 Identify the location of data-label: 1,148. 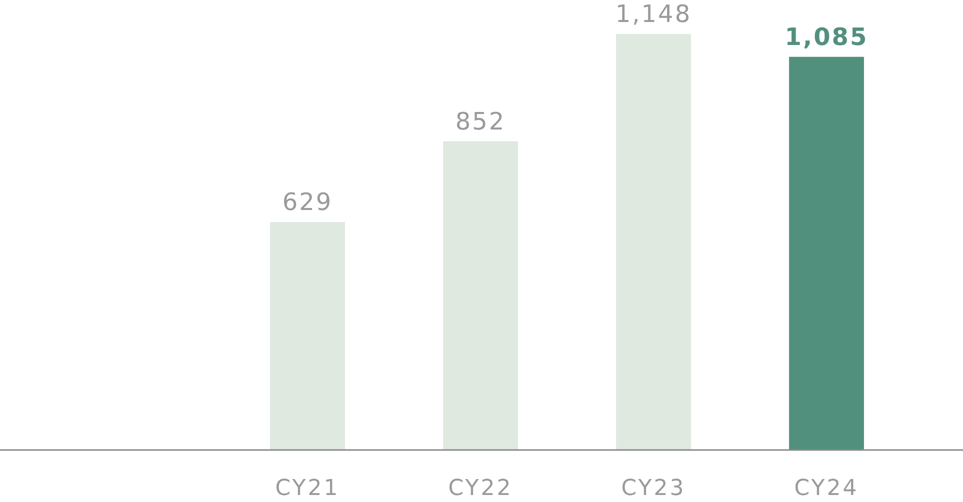
(653, 14).